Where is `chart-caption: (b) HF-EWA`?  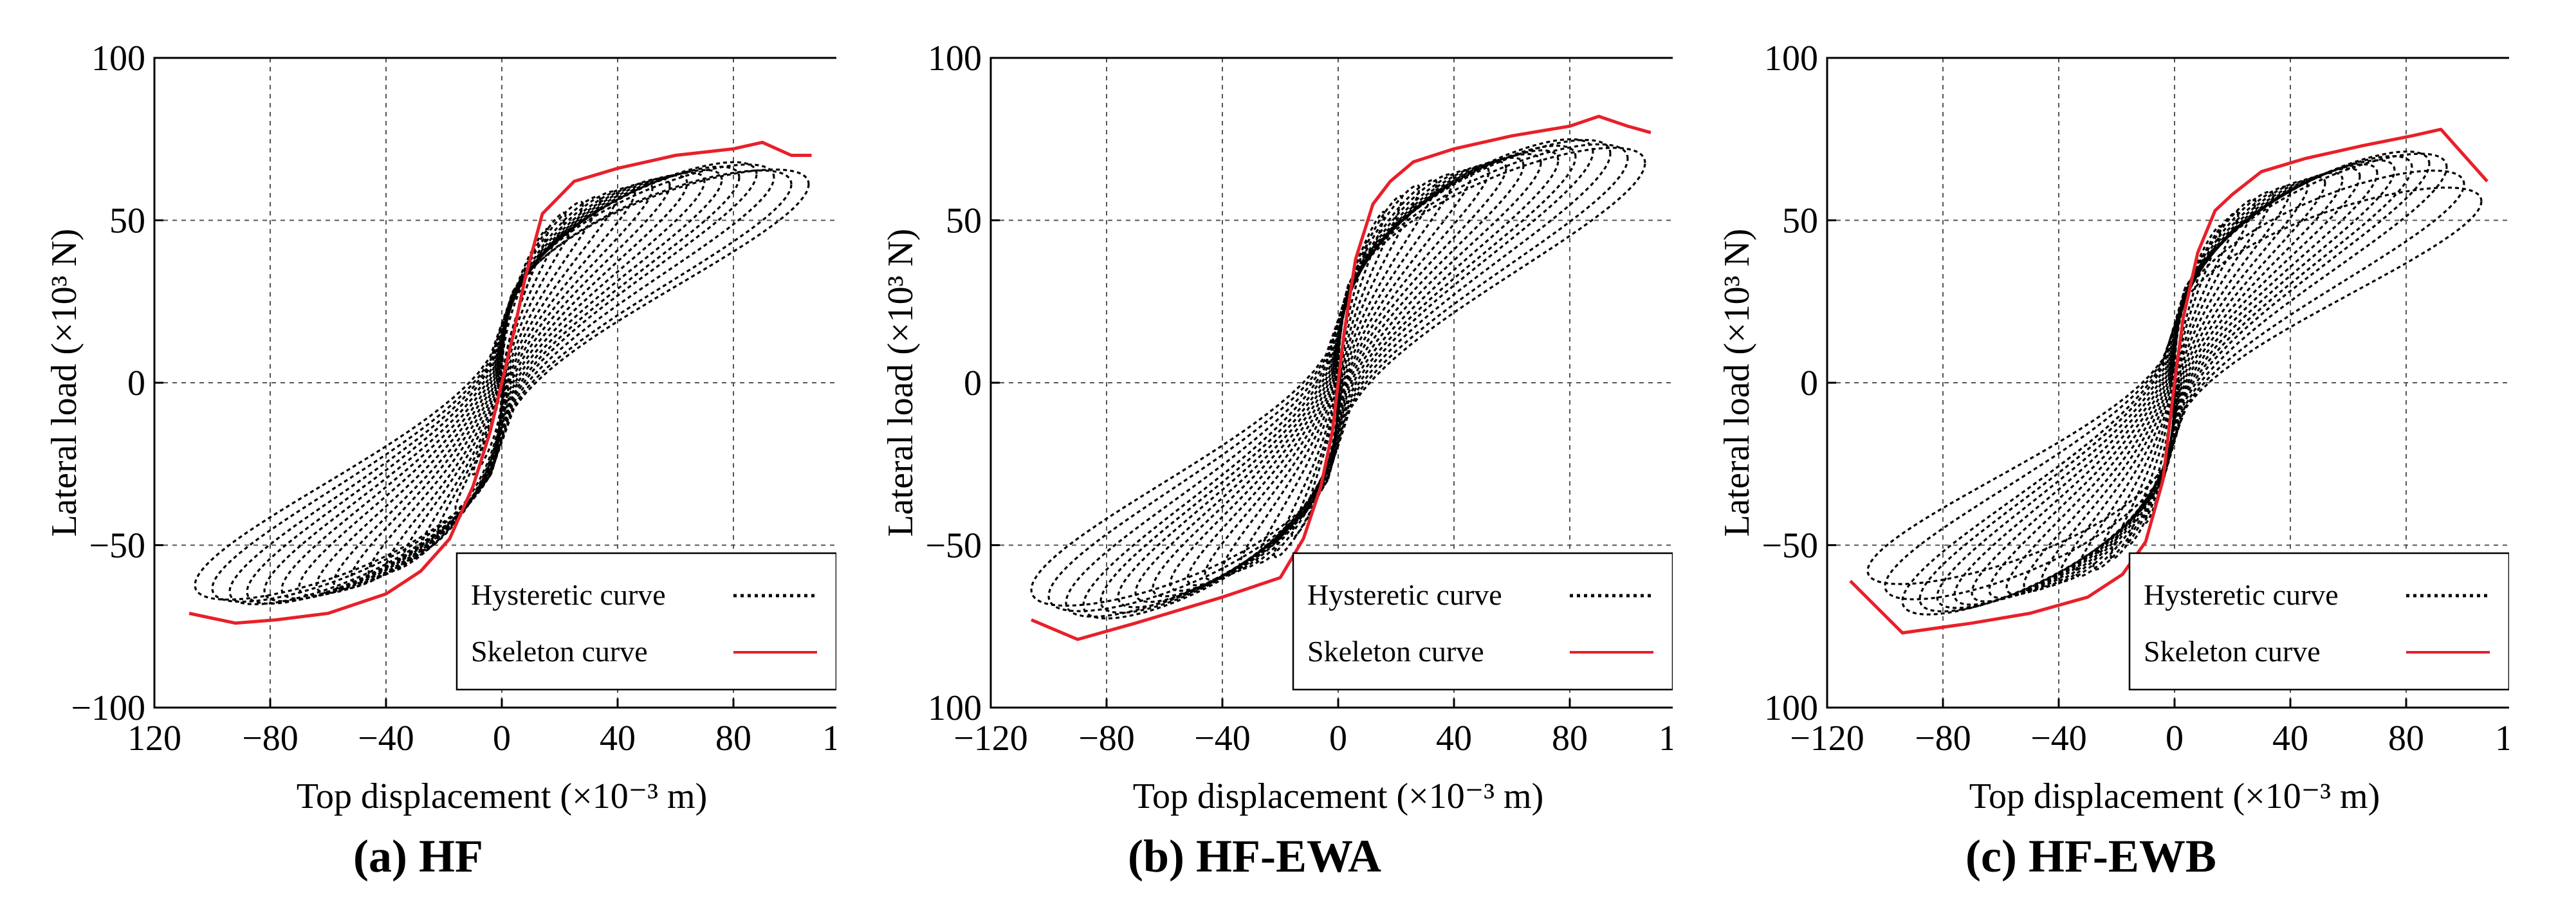
chart-caption: (b) HF-EWA is located at coordinates (1254, 856).